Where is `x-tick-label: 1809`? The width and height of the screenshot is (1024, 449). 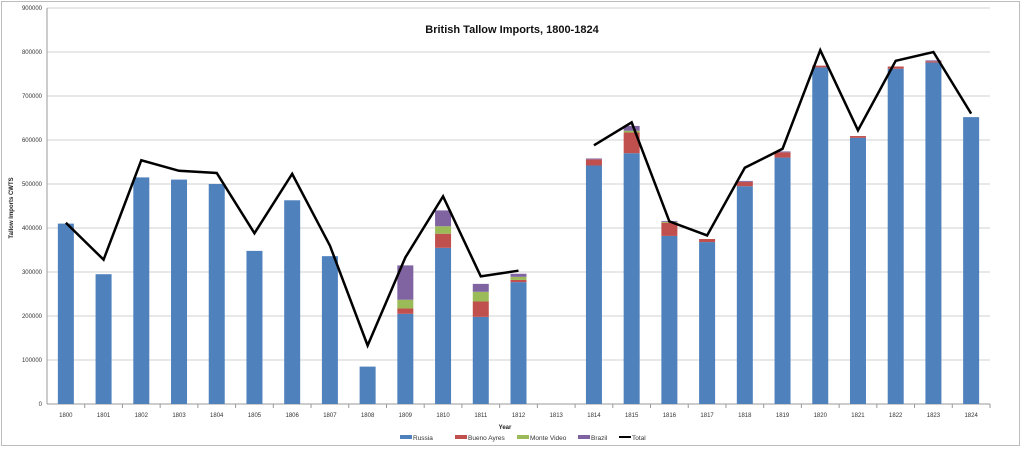
x-tick-label: 1809 is located at coordinates (406, 416).